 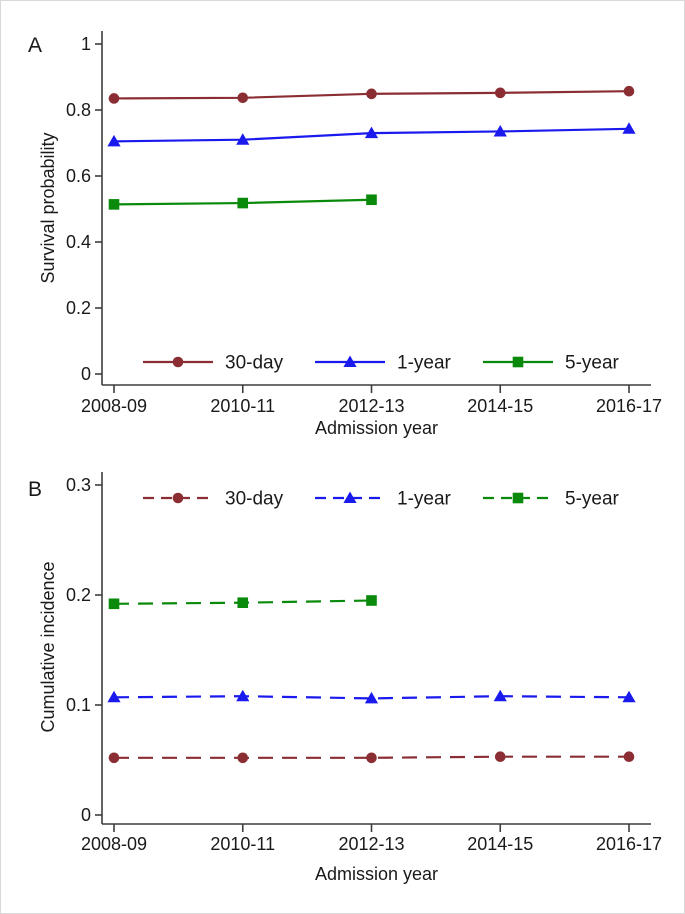 I want to click on series-30-day-line, so click(x=371, y=757).